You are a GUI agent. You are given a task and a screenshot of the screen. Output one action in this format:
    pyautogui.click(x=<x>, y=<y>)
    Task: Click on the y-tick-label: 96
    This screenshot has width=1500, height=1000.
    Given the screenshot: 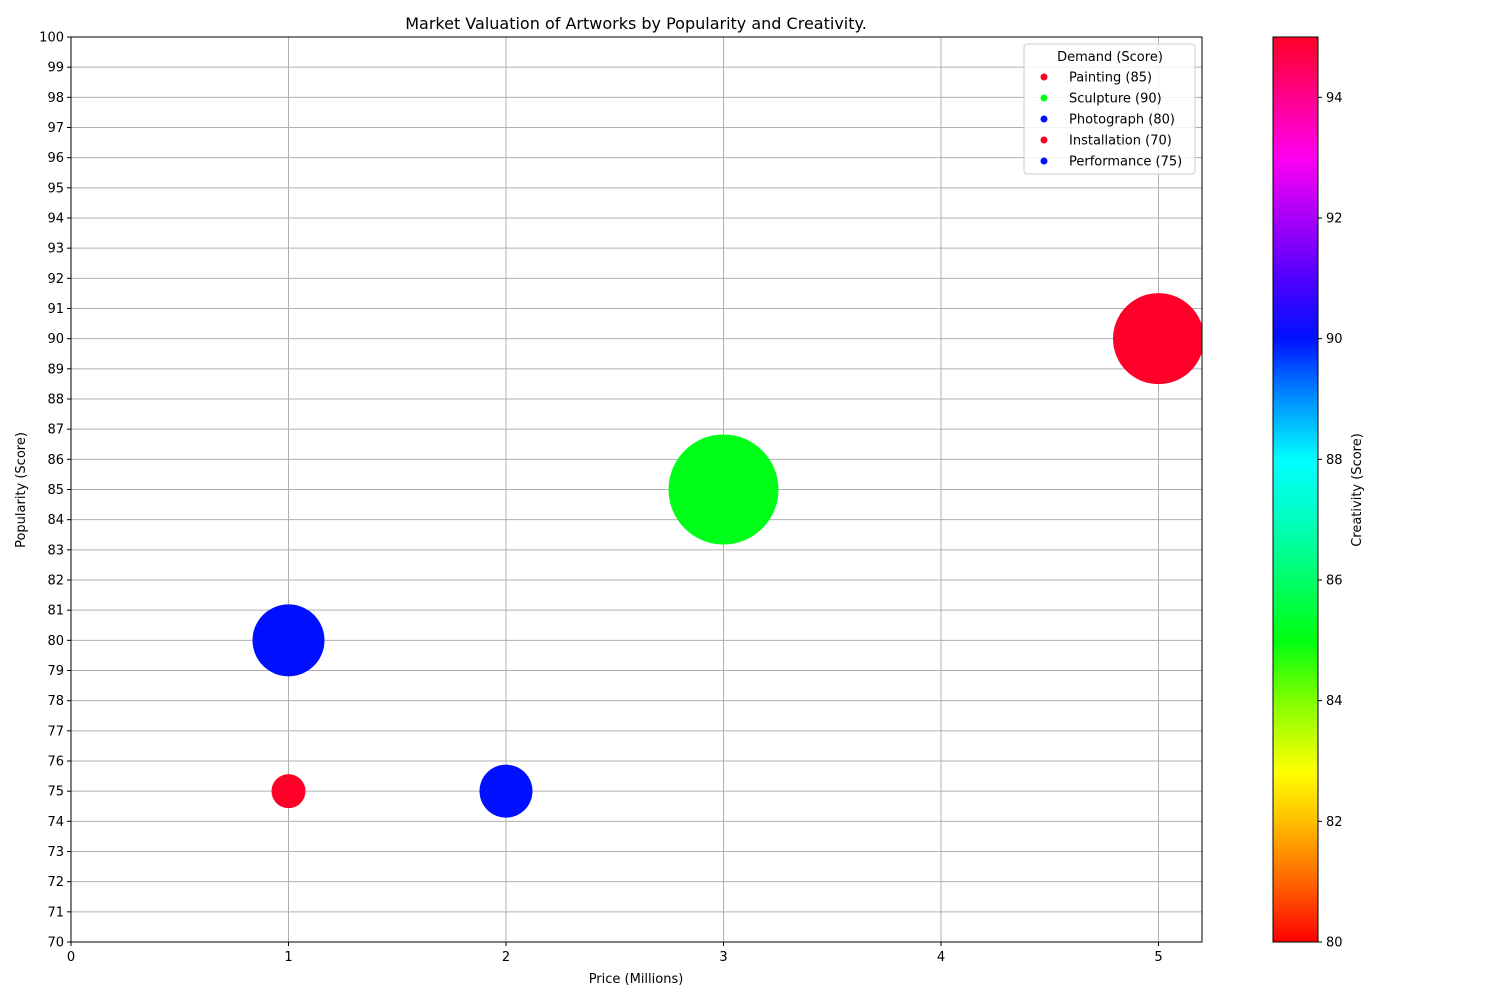 What is the action you would take?
    pyautogui.click(x=55, y=158)
    